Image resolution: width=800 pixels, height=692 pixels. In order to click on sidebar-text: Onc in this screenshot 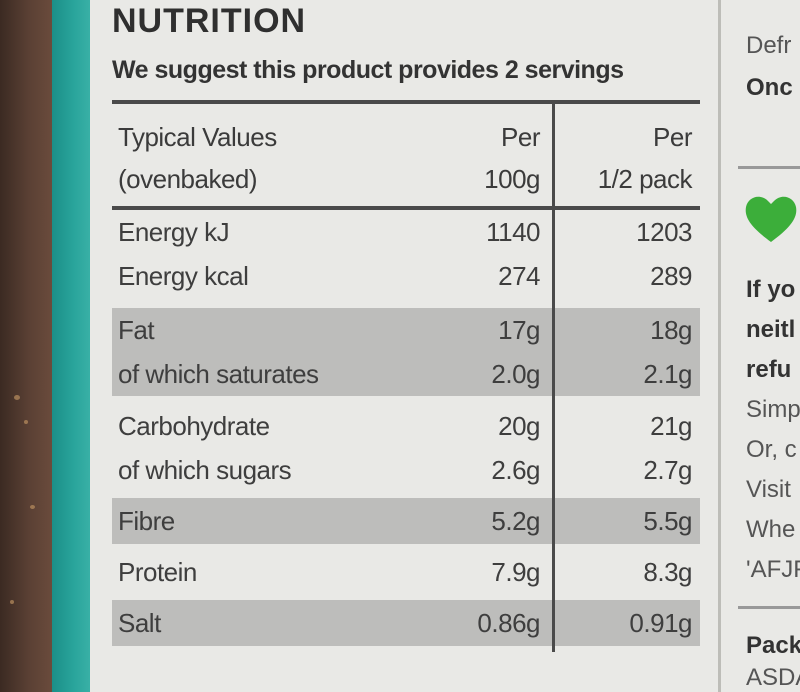, I will do `click(769, 87)`.